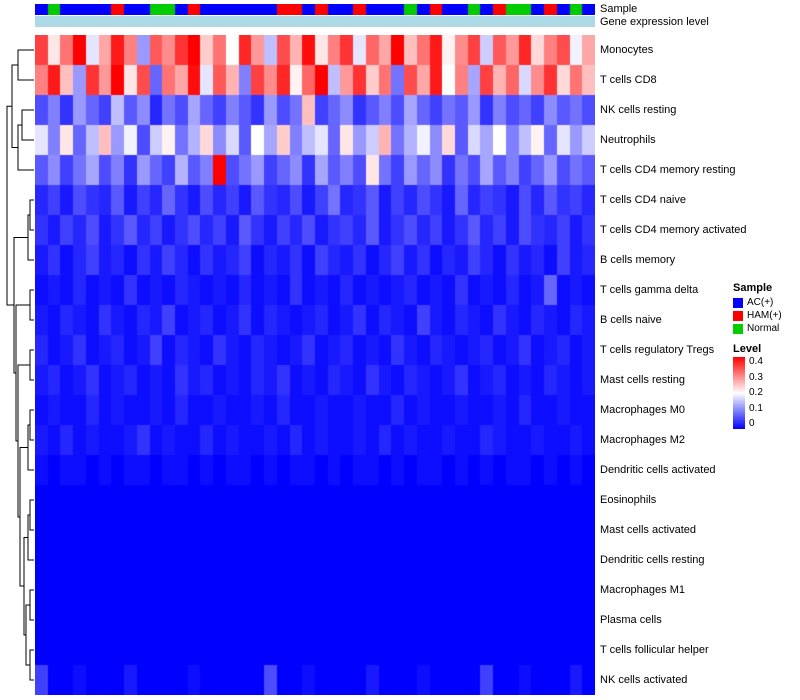 The width and height of the screenshot is (800, 700). I want to click on row-label: T cells follicular helper, so click(654, 650).